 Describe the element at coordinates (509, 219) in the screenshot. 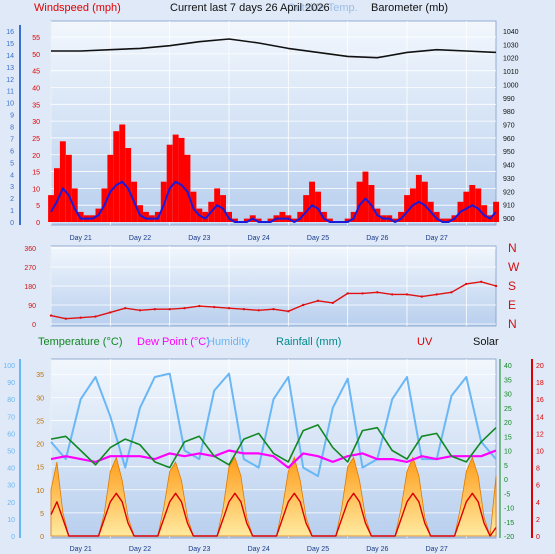

I see `barometer-y-tick: 900` at that location.